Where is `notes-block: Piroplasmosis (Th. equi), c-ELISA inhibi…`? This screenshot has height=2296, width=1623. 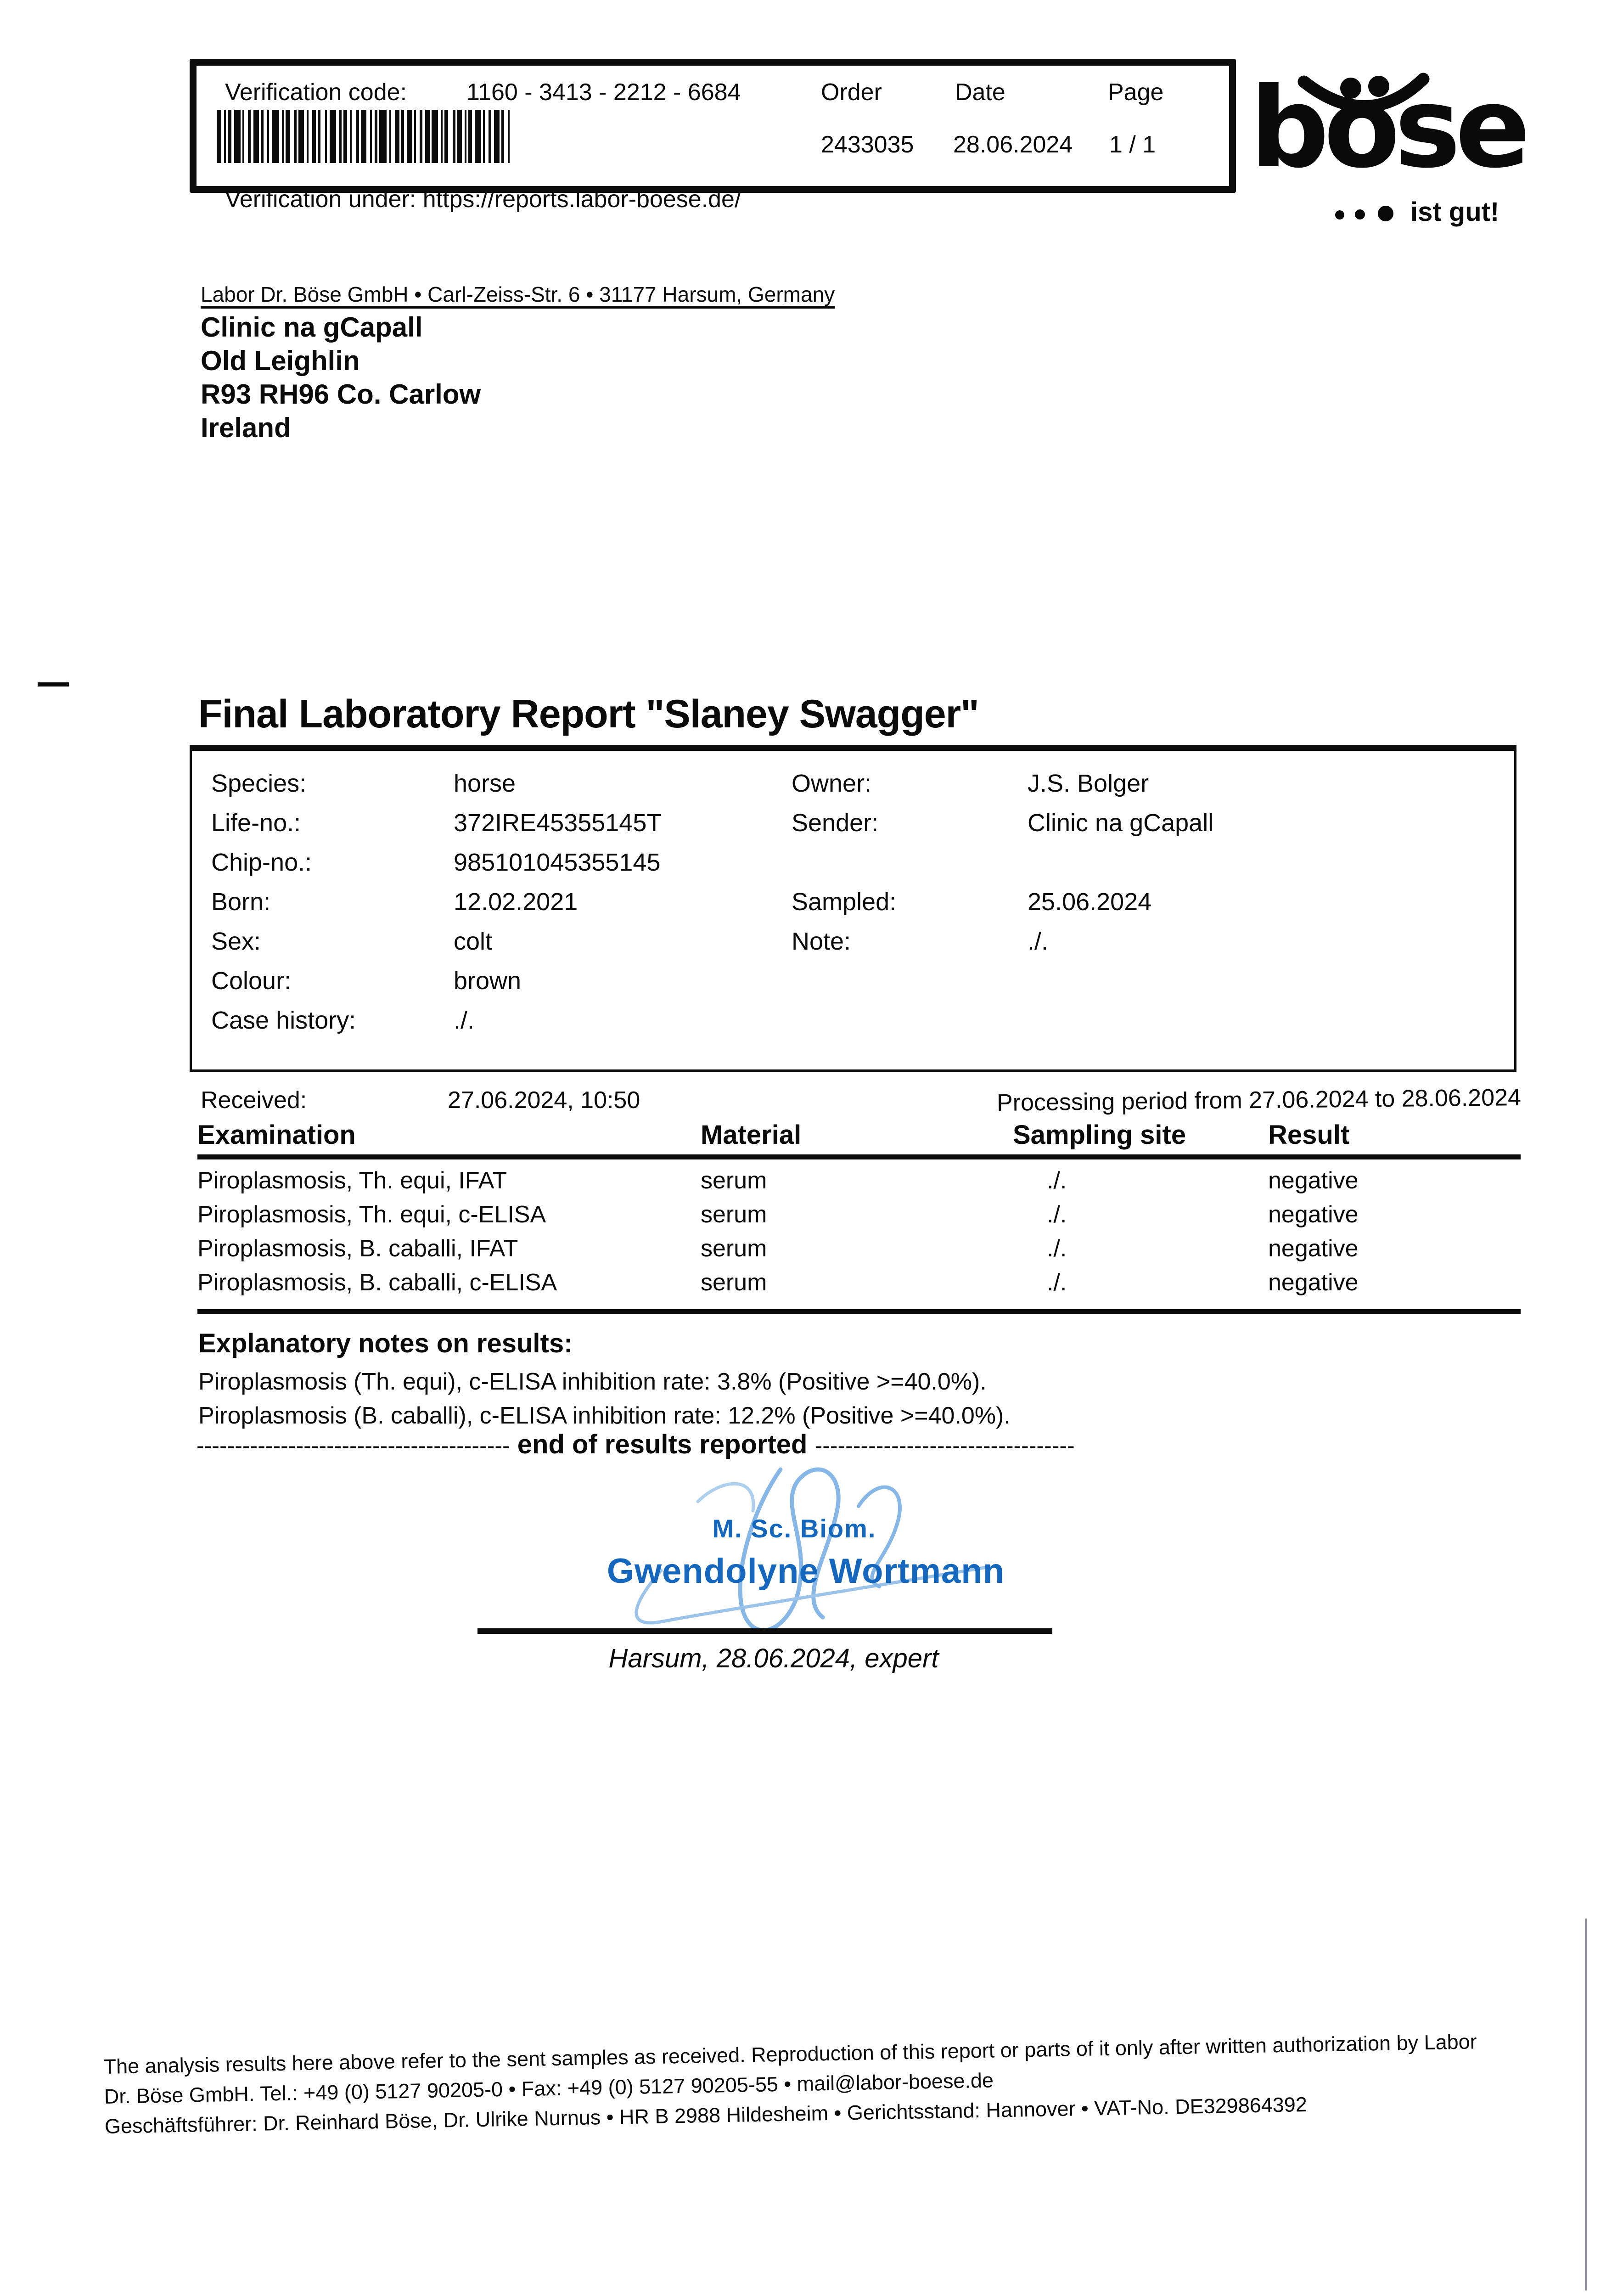
notes-block: Piroplasmosis (Th. equi), c-ELISA inhibi… is located at coordinates (604, 1399).